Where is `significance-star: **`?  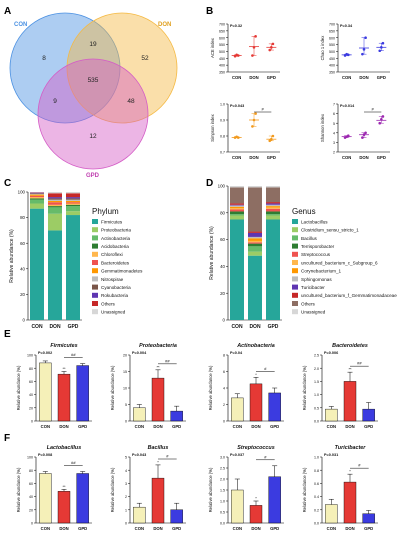
significance-star: ** is located at coordinates (158, 366).